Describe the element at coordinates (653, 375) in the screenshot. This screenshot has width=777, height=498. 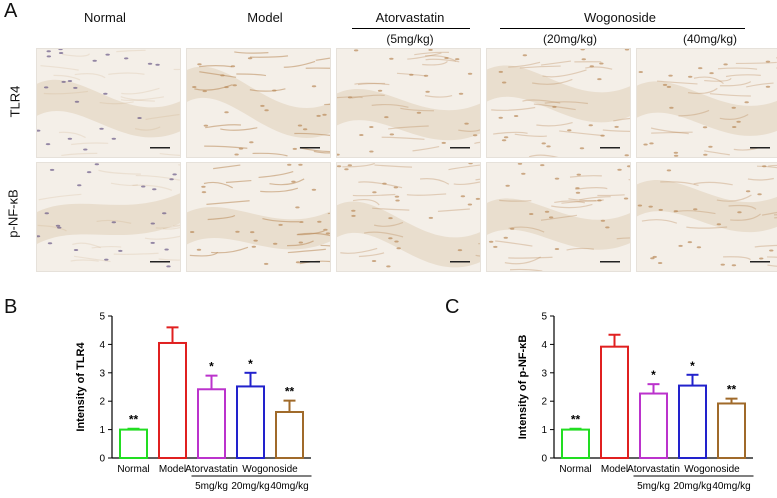
I see `chart-c-significance-2: *` at that location.